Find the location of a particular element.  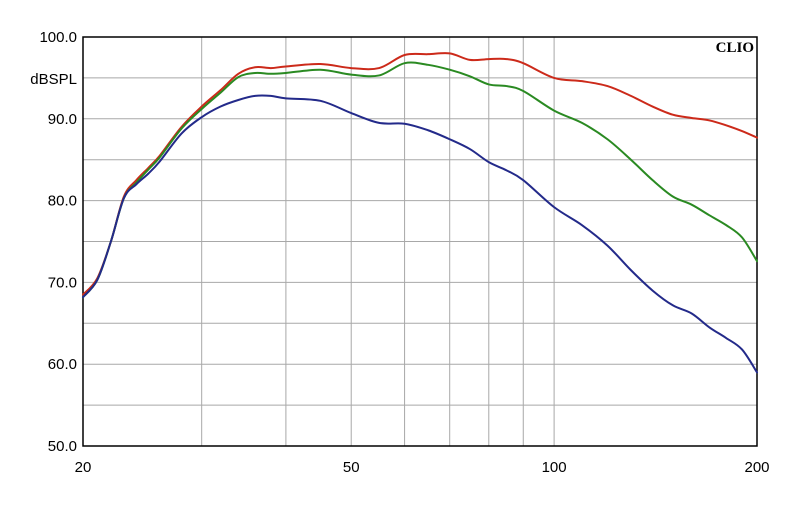

x-tick-label-100: 100 is located at coordinates (554, 467).